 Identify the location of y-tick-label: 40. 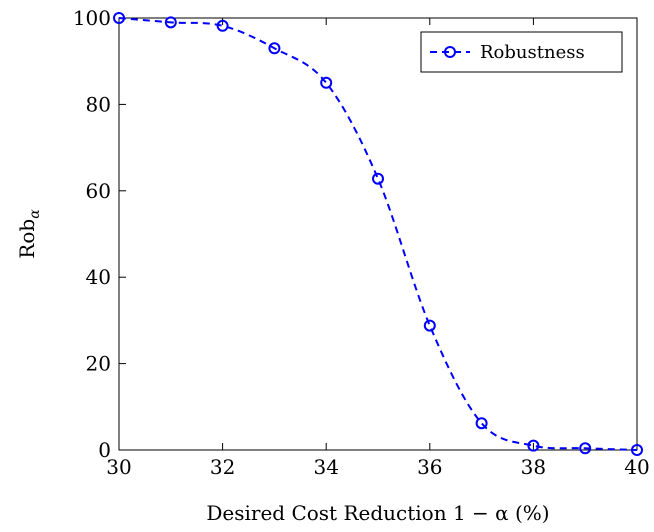
(98, 277).